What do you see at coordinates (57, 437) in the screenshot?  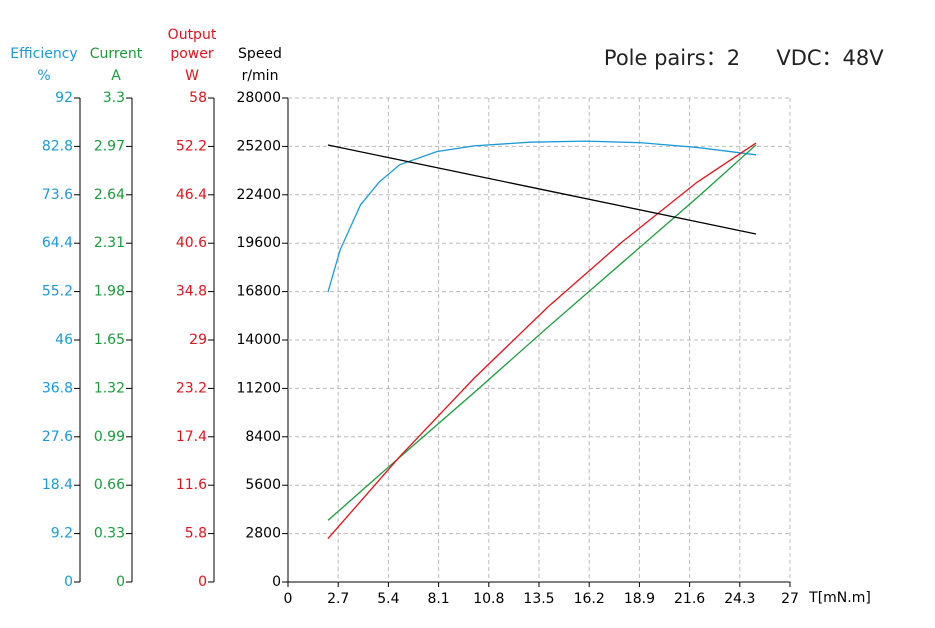 I see `y-tick-label: 27.6` at bounding box center [57, 437].